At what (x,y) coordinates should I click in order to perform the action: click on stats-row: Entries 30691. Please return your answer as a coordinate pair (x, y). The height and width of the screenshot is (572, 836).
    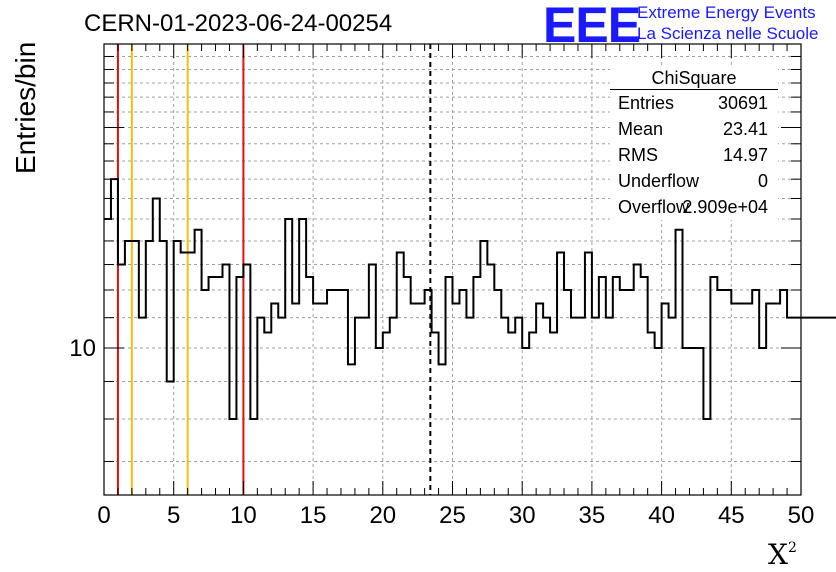
    Looking at the image, I should click on (694, 103).